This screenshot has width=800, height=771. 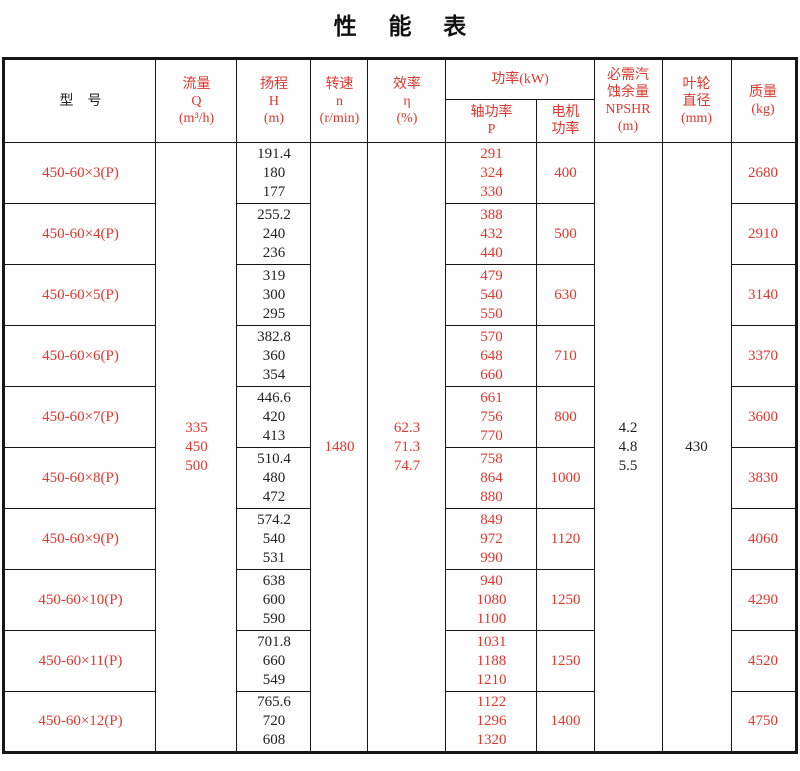 I want to click on head-values-cell: 638 600 590, so click(x=274, y=600).